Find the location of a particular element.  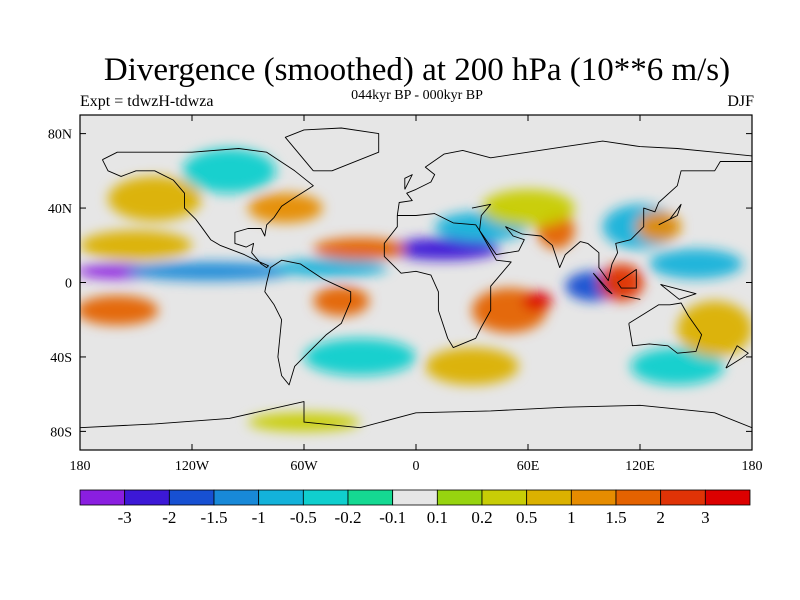

y-tick-label: 80N is located at coordinates (60, 135).